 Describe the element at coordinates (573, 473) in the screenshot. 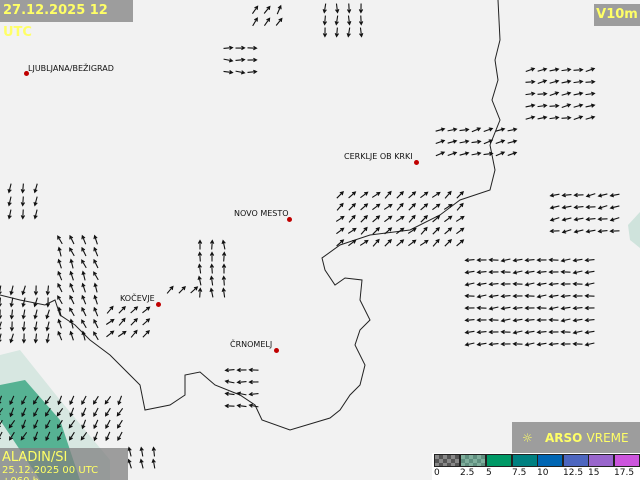

I see `legend-label: 12.5` at that location.